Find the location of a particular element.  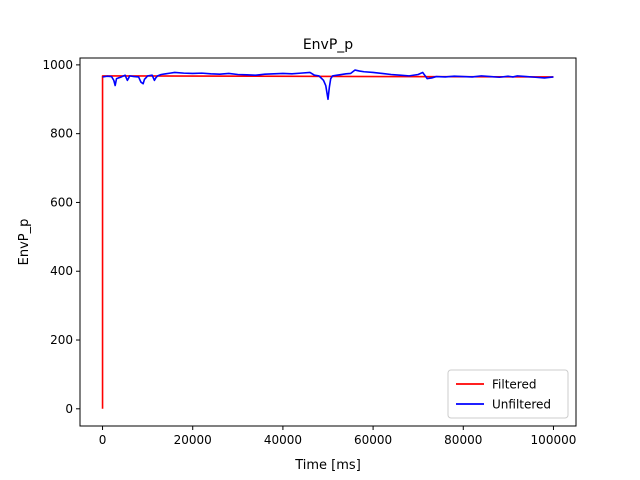

y-tick-label: 0 is located at coordinates (69, 409).